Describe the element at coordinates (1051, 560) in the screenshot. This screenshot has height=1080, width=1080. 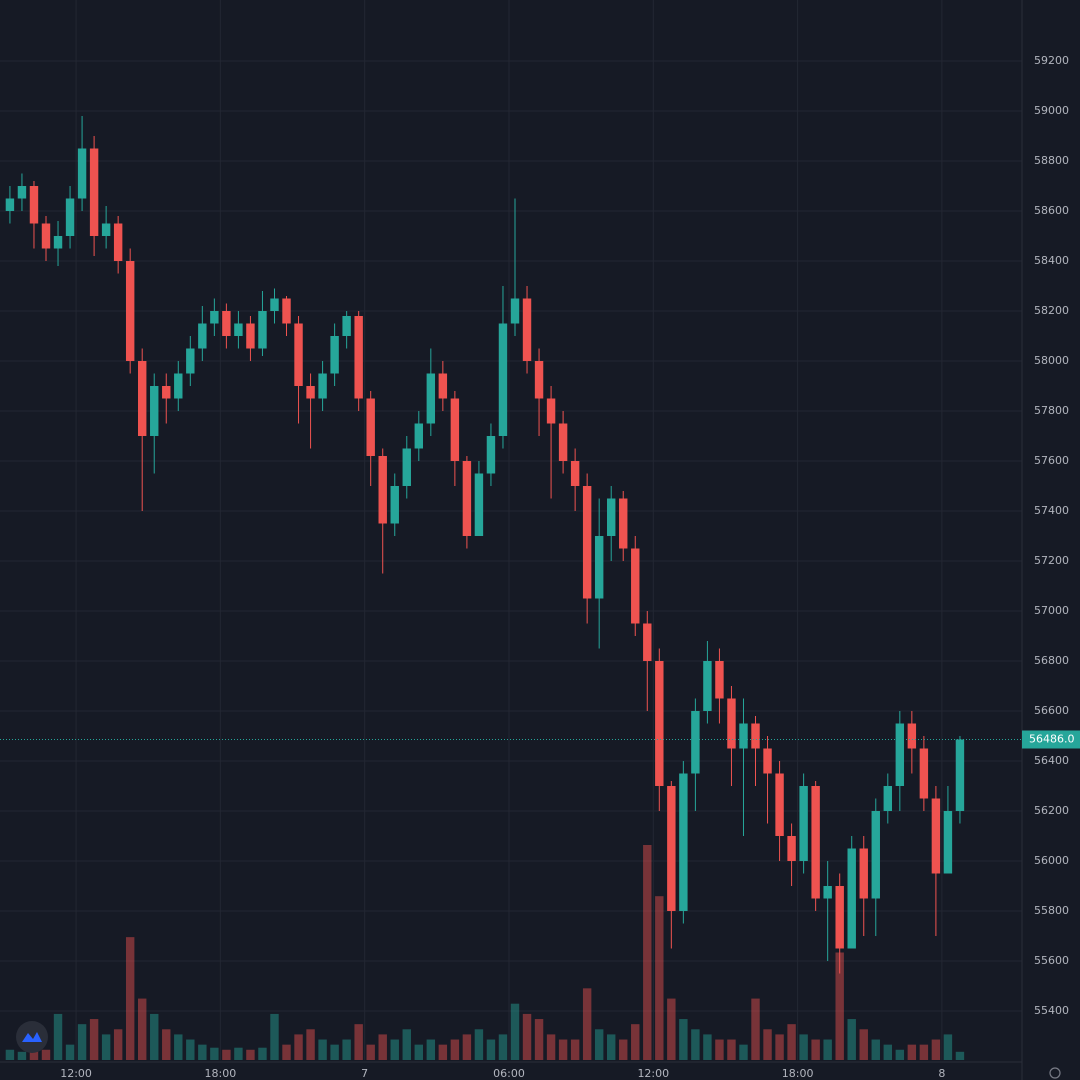
I see `y-tick-label: 57200` at that location.